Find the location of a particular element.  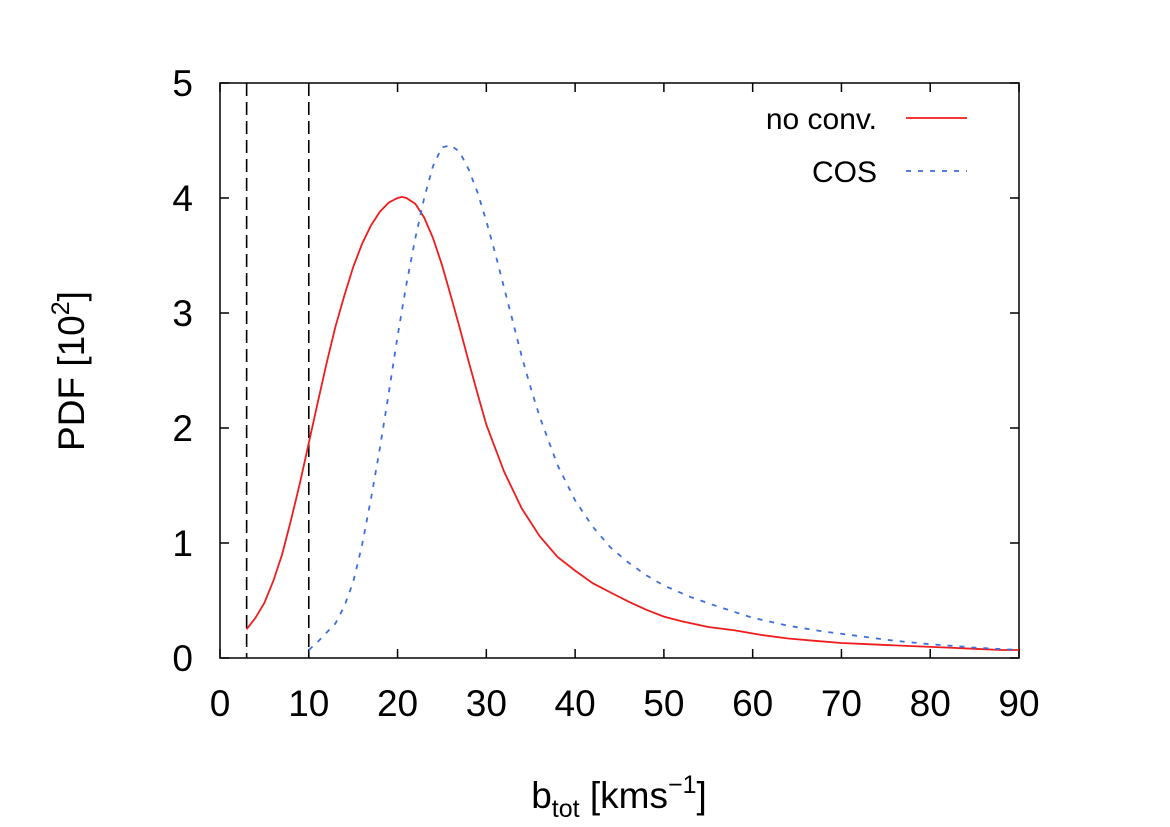

reference-lines is located at coordinates (277, 370).